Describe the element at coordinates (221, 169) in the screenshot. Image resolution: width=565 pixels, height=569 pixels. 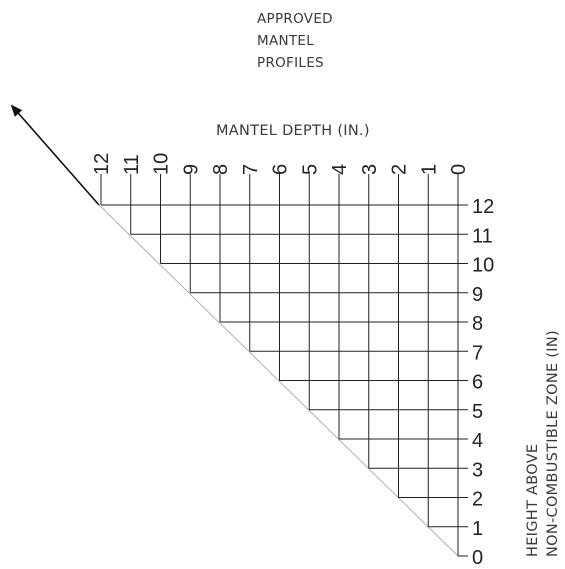
I see `x-tick-label: 8` at that location.